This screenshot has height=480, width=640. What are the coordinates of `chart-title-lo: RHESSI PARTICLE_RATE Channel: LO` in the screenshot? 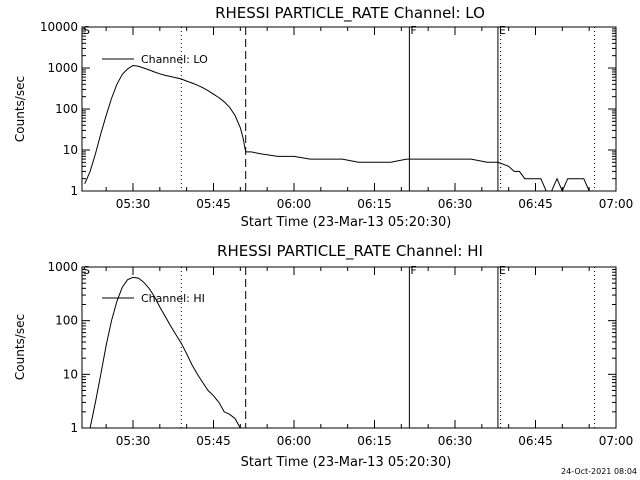 It's located at (350, 13).